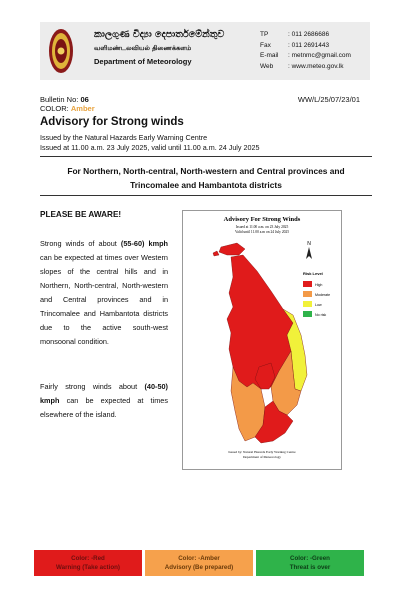 The width and height of the screenshot is (400, 600). What do you see at coordinates (159, 34) in the screenshot?
I see `dept-name-sinhala: කාලගුණ විද්‍යා දෙපාර්තමේන්තුව` at bounding box center [159, 34].